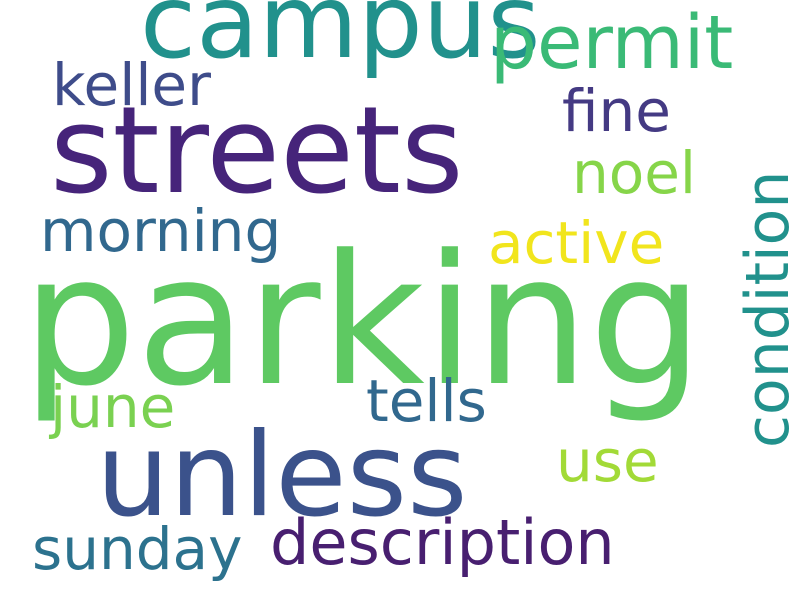  What do you see at coordinates (340, 41) in the screenshot?
I see `word-campus: campus` at bounding box center [340, 41].